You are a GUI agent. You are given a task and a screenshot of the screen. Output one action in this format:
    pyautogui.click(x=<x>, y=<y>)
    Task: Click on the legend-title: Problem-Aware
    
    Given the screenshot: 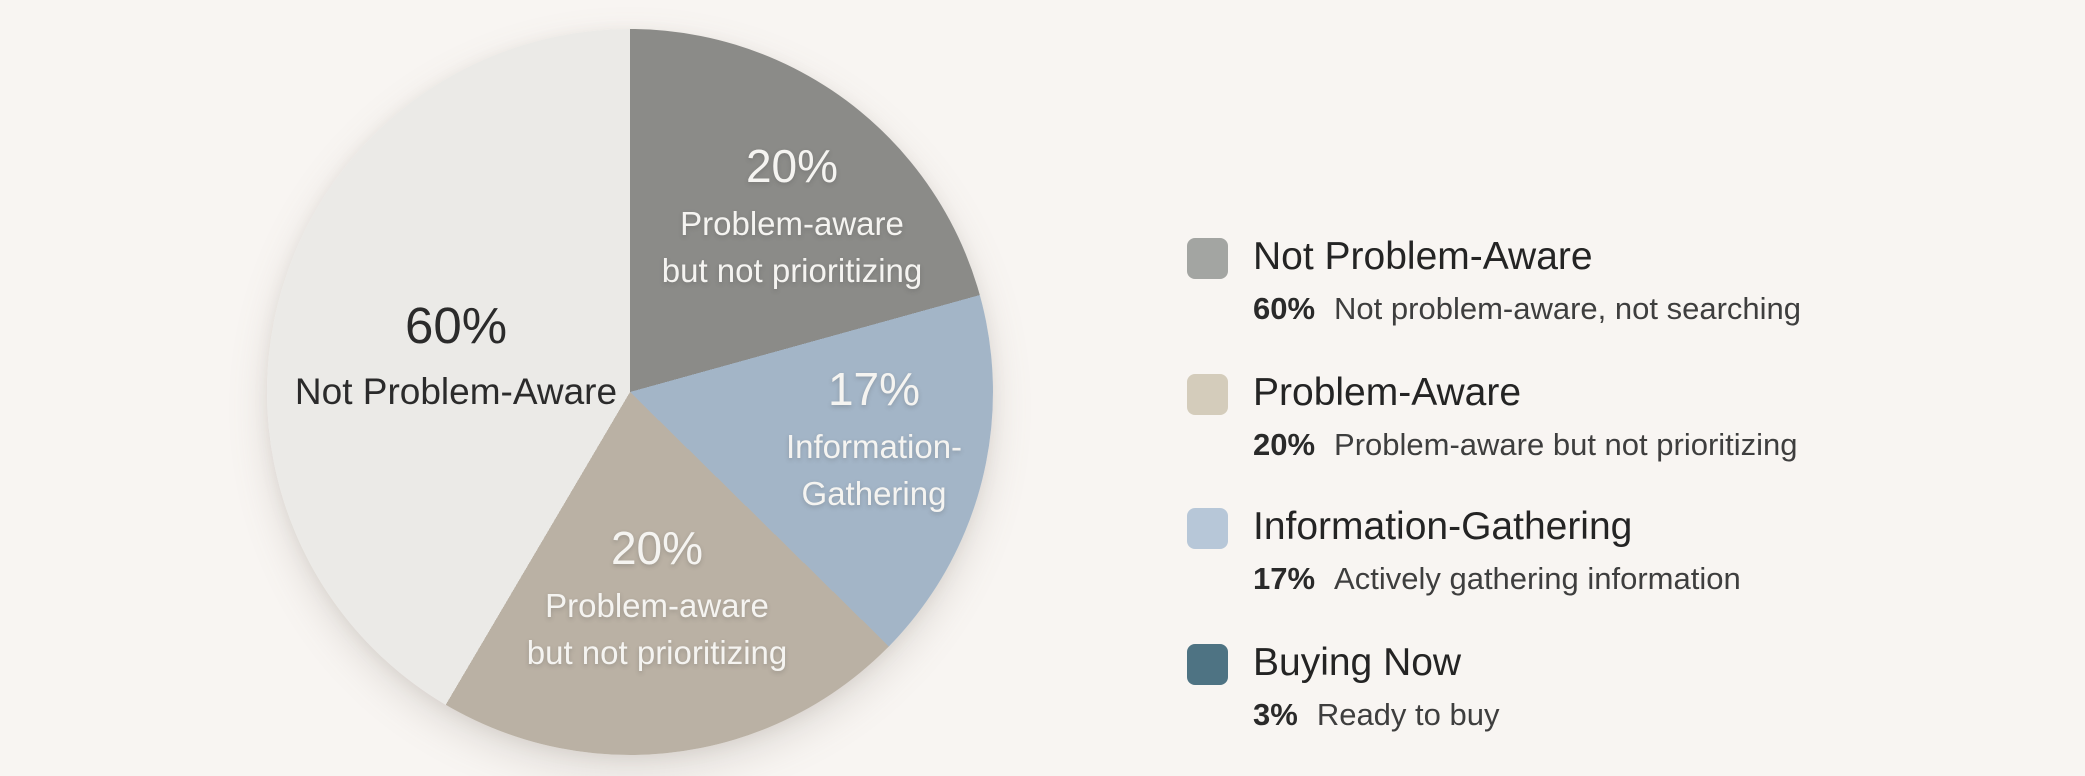 What is the action you would take?
    pyautogui.click(x=1387, y=392)
    